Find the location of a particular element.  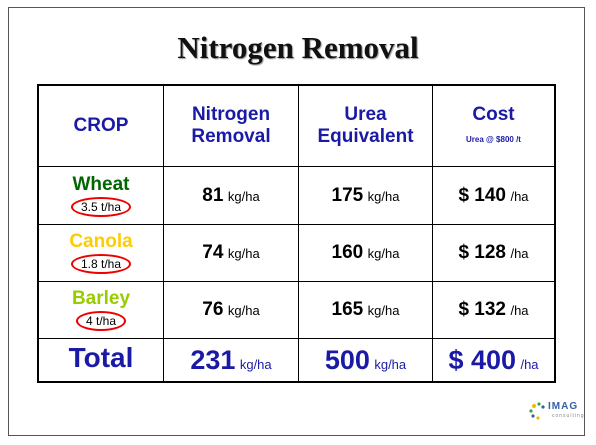

value-cell: $ 132 /ha is located at coordinates (494, 310).